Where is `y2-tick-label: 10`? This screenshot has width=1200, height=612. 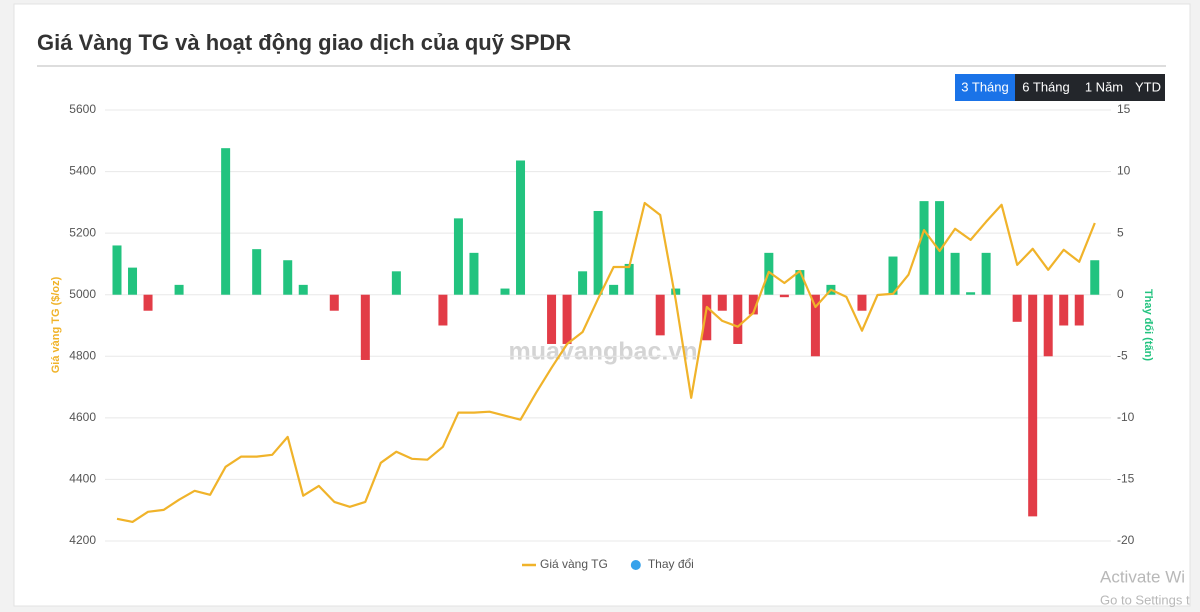 y2-tick-label: 10 is located at coordinates (1124, 171).